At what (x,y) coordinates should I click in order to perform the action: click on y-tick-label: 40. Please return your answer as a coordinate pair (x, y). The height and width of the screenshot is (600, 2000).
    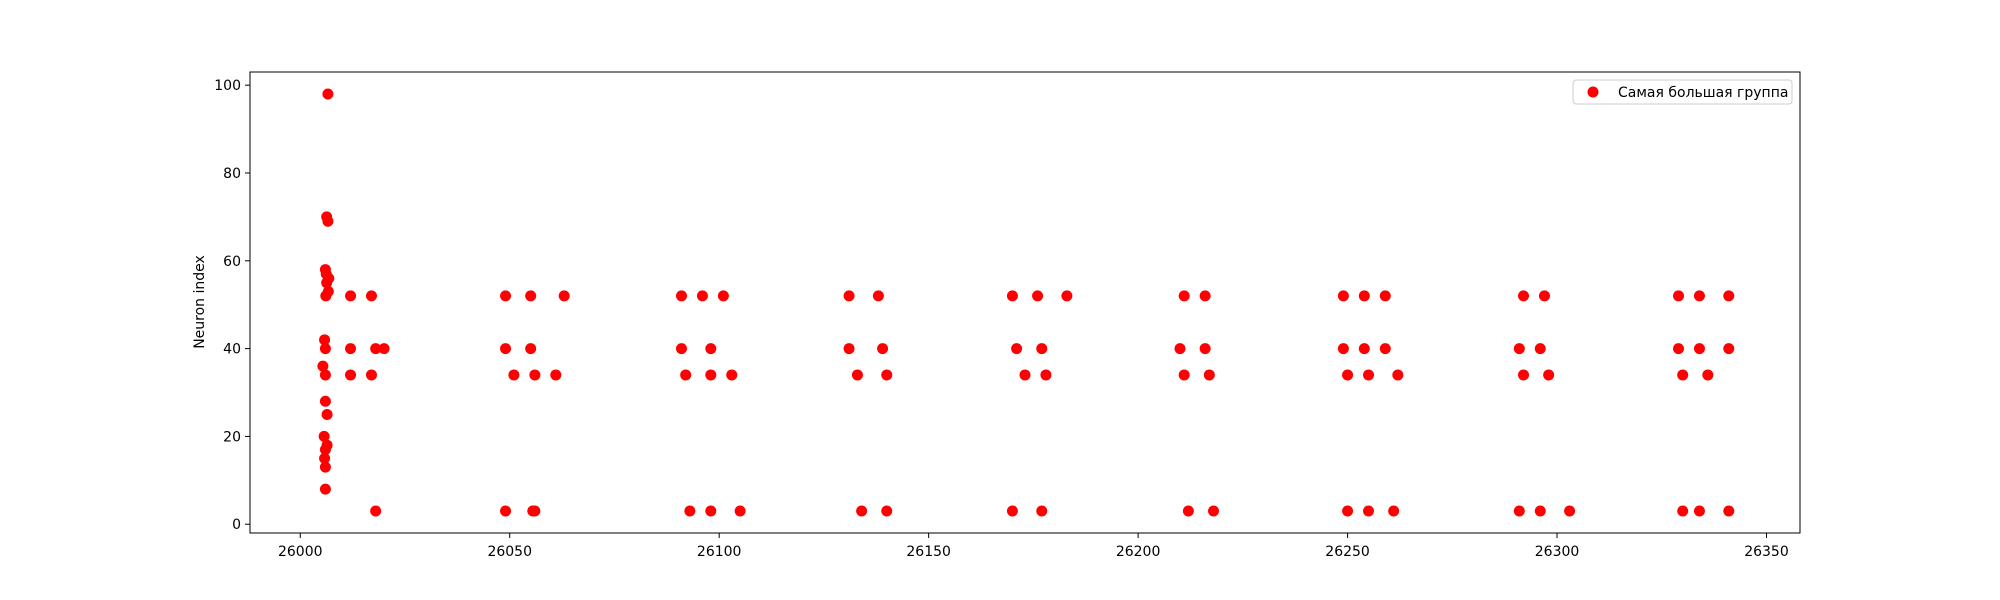
    Looking at the image, I should click on (232, 350).